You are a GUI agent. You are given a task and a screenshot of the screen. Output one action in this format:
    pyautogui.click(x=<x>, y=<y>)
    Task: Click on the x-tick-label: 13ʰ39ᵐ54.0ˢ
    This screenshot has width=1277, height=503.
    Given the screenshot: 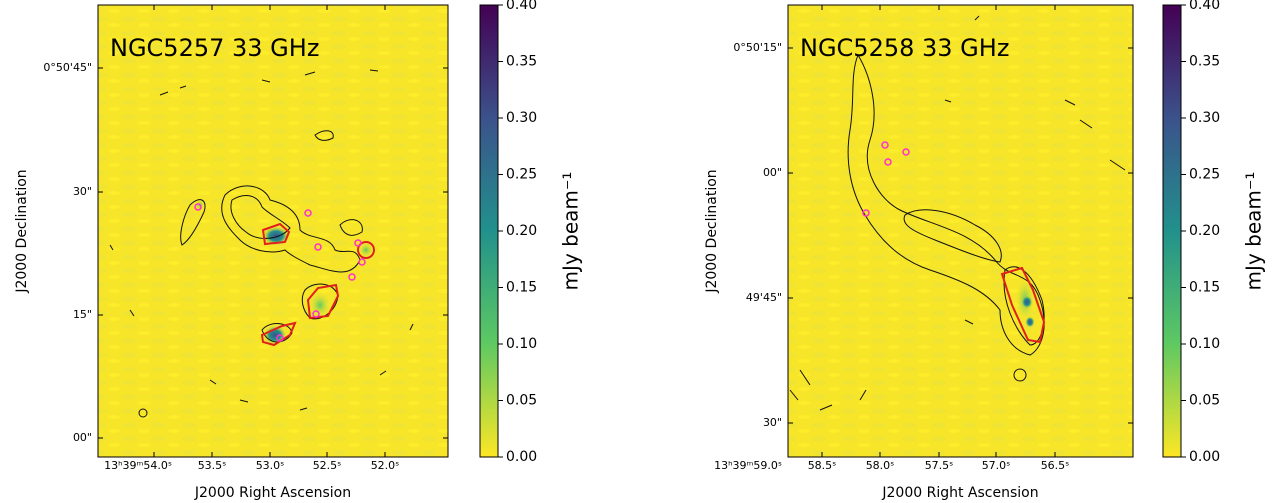 What is the action you would take?
    pyautogui.click(x=138, y=465)
    